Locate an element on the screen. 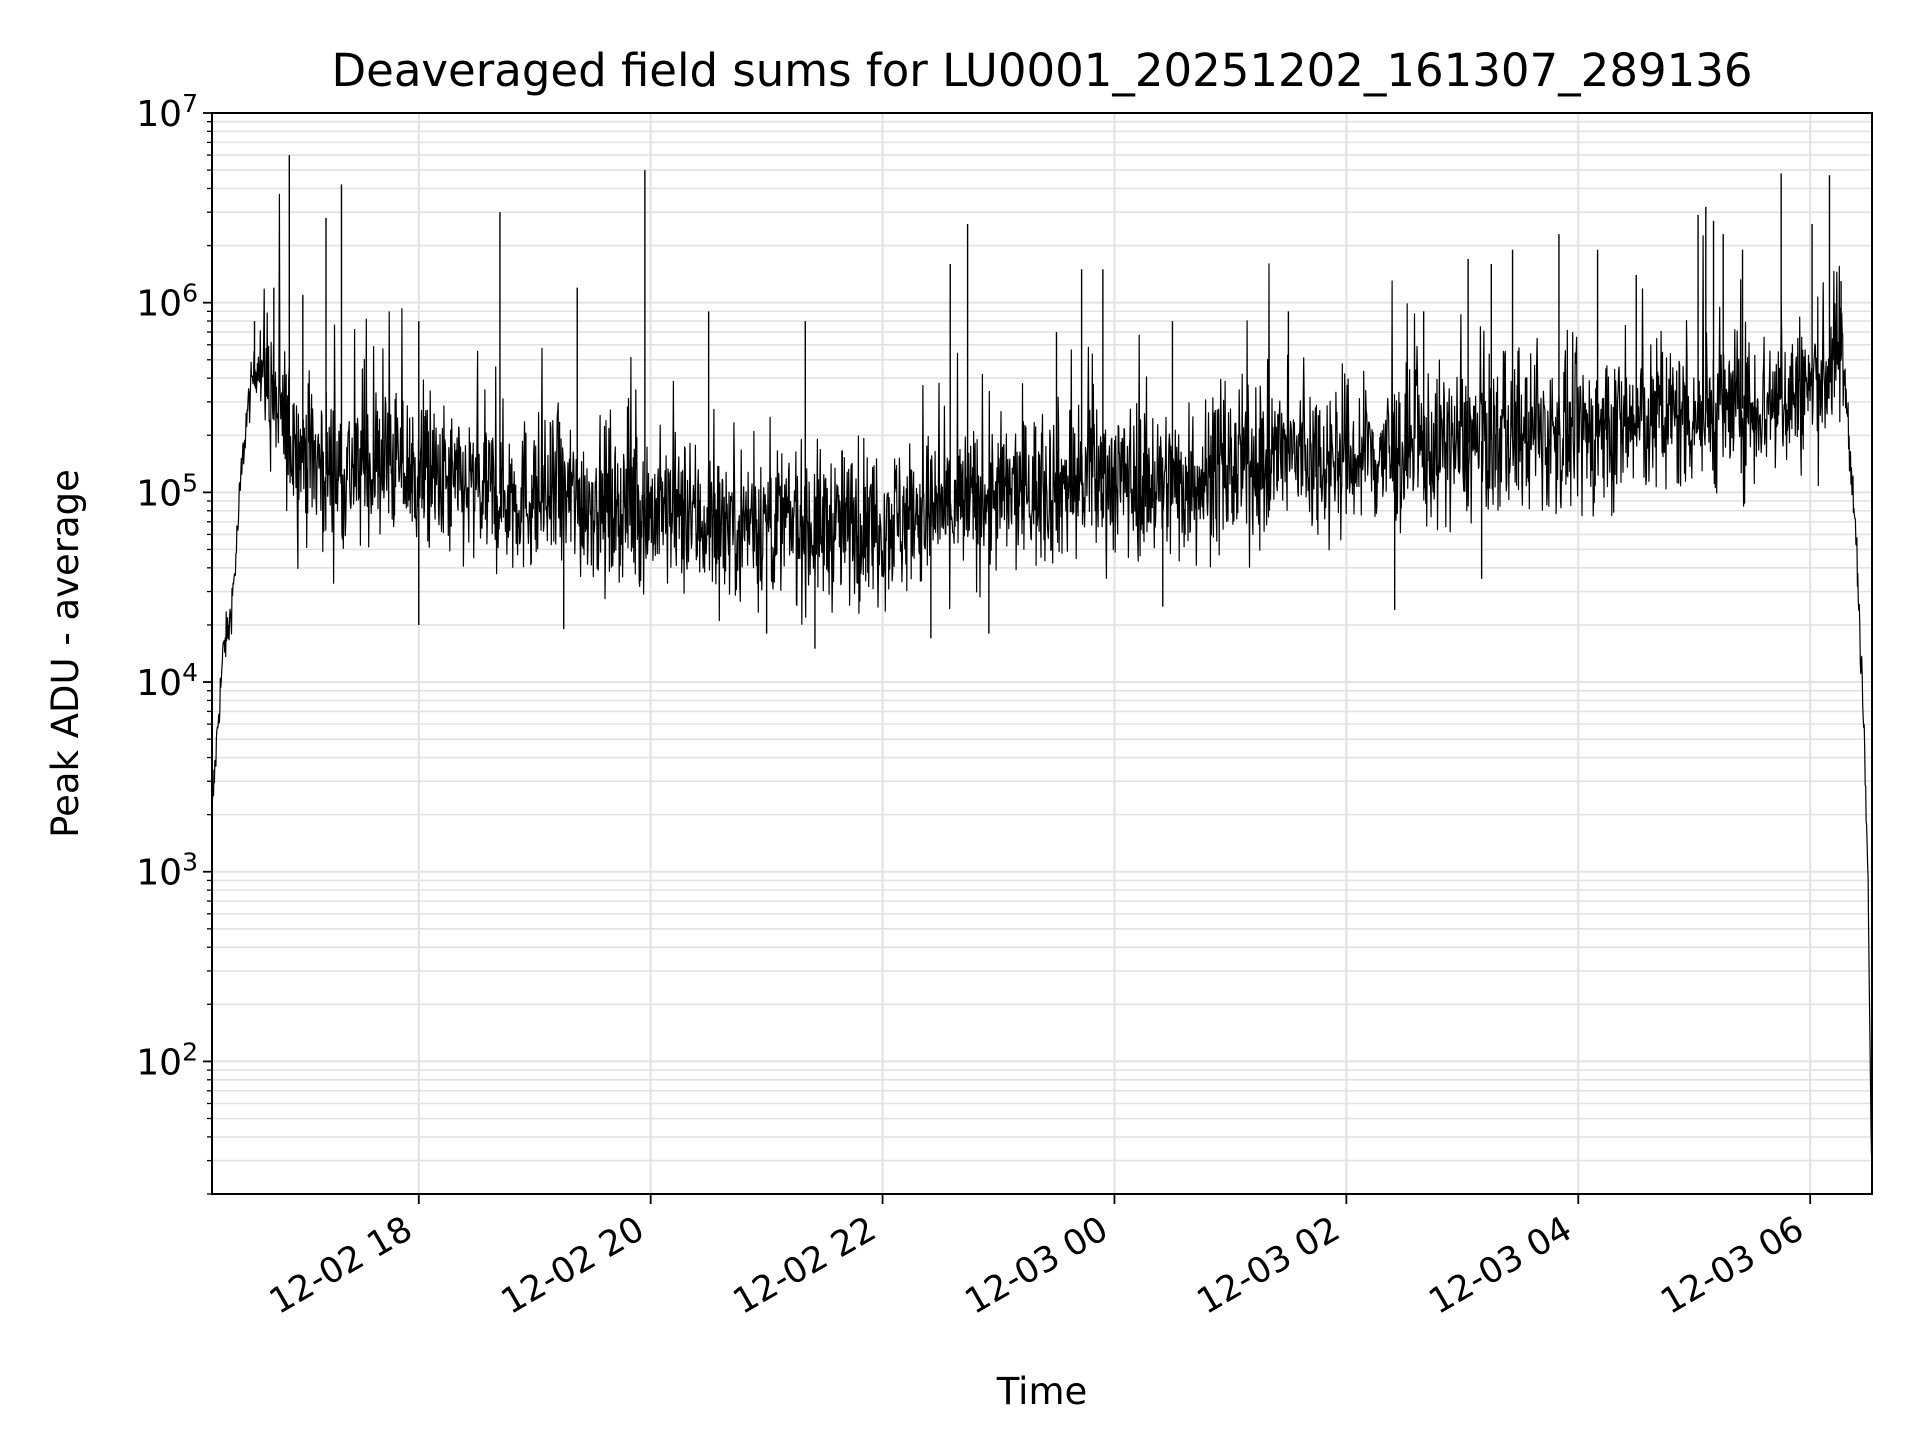 The height and width of the screenshot is (1440, 1920). y-tick-label: 10⁴ is located at coordinates (167, 681).